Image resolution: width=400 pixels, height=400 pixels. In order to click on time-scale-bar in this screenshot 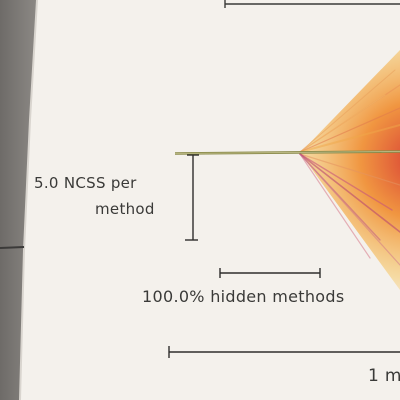, I will do `click(284, 352)`.